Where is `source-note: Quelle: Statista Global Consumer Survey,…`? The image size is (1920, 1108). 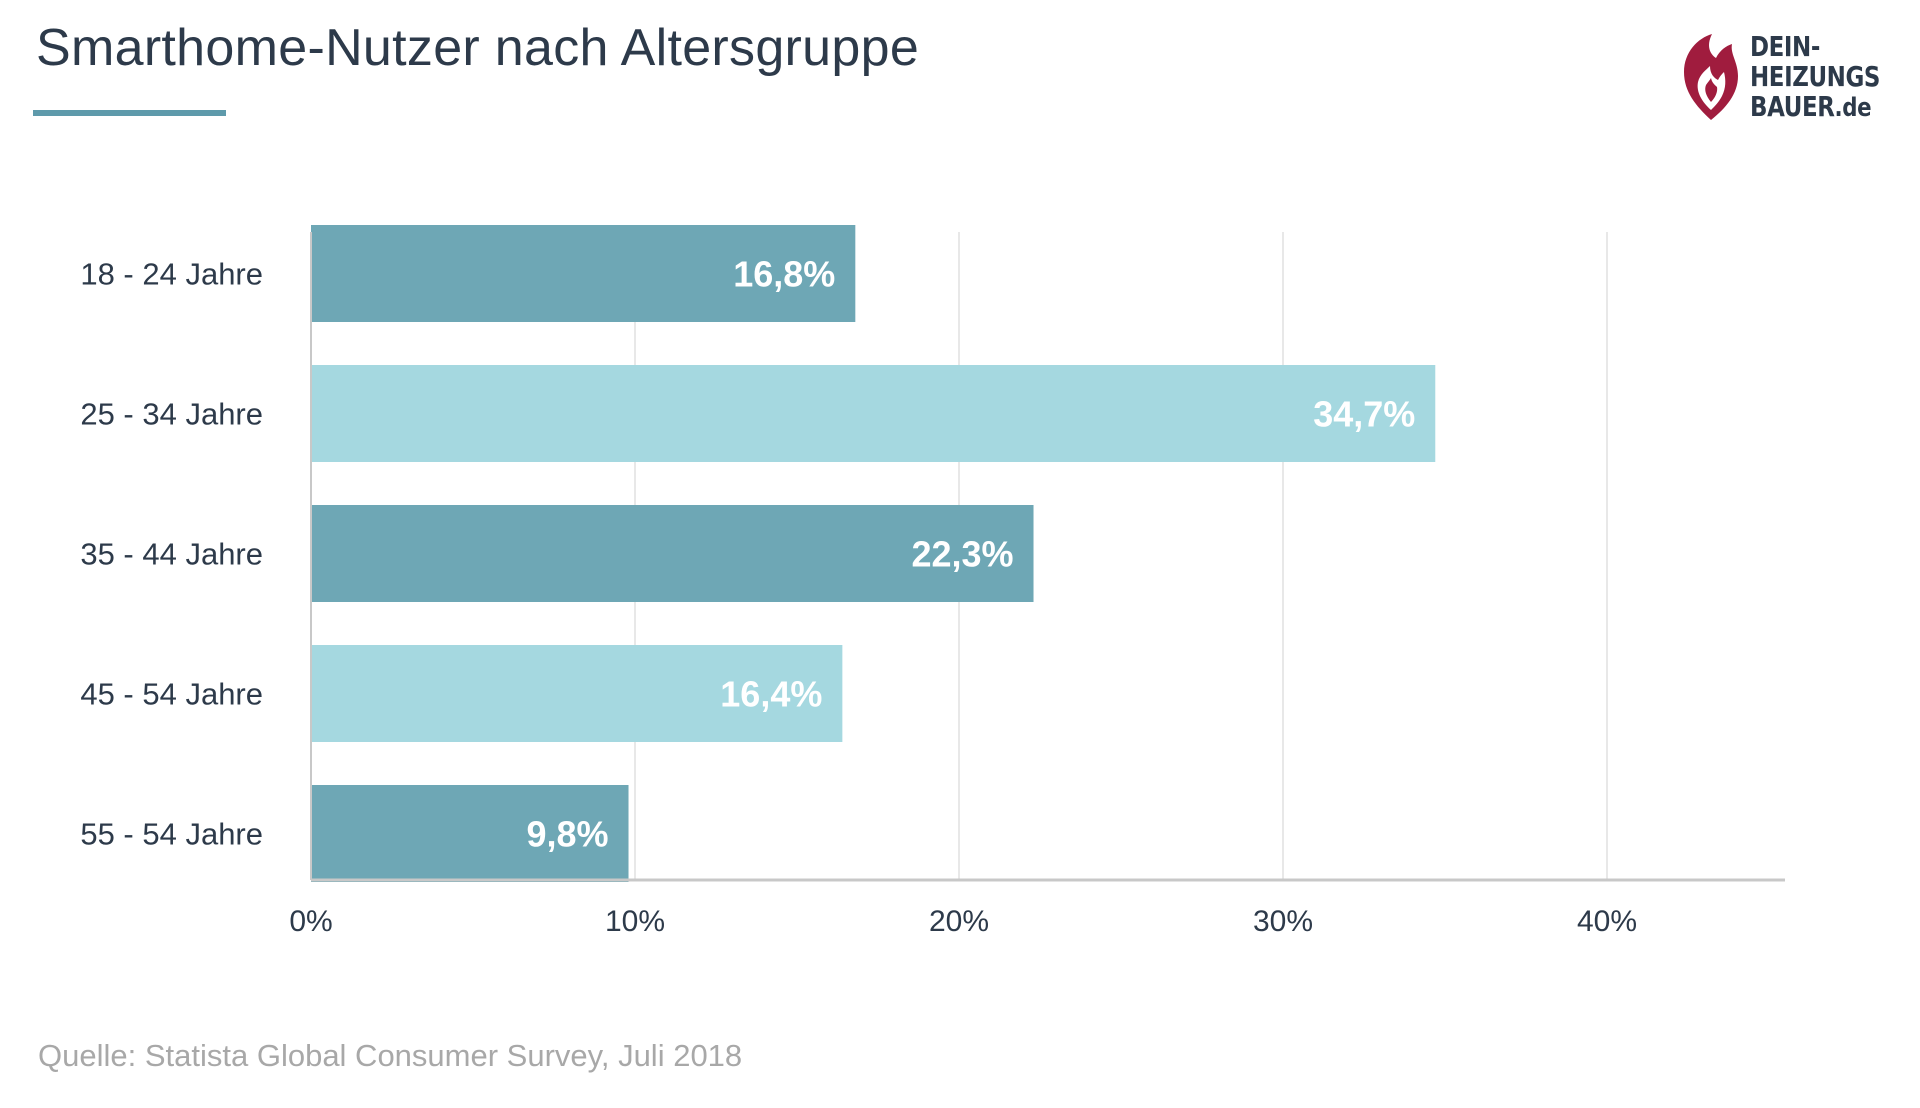 source-note: Quelle: Statista Global Consumer Survey,… is located at coordinates (390, 1055).